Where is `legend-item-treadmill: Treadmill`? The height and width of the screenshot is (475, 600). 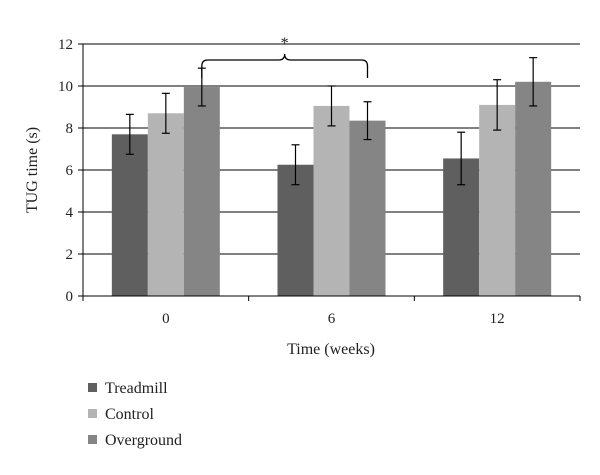
legend-item-treadmill: Treadmill is located at coordinates (128, 388).